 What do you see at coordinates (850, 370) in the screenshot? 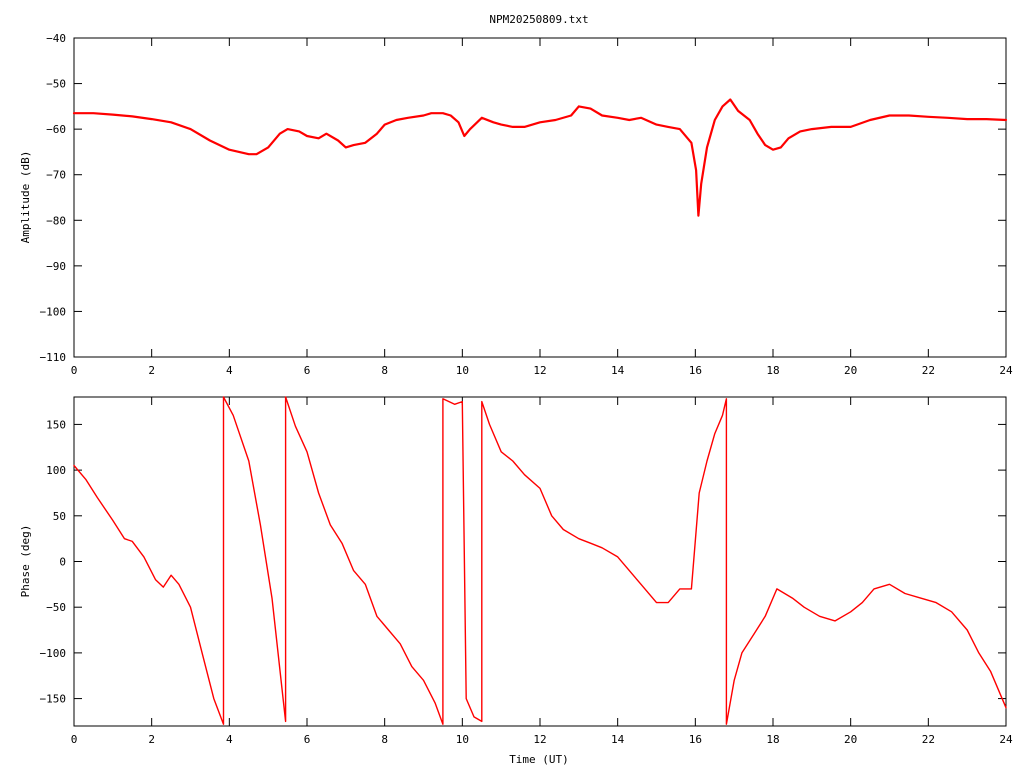
I see `amplitude-x-tick-label: 20` at bounding box center [850, 370].